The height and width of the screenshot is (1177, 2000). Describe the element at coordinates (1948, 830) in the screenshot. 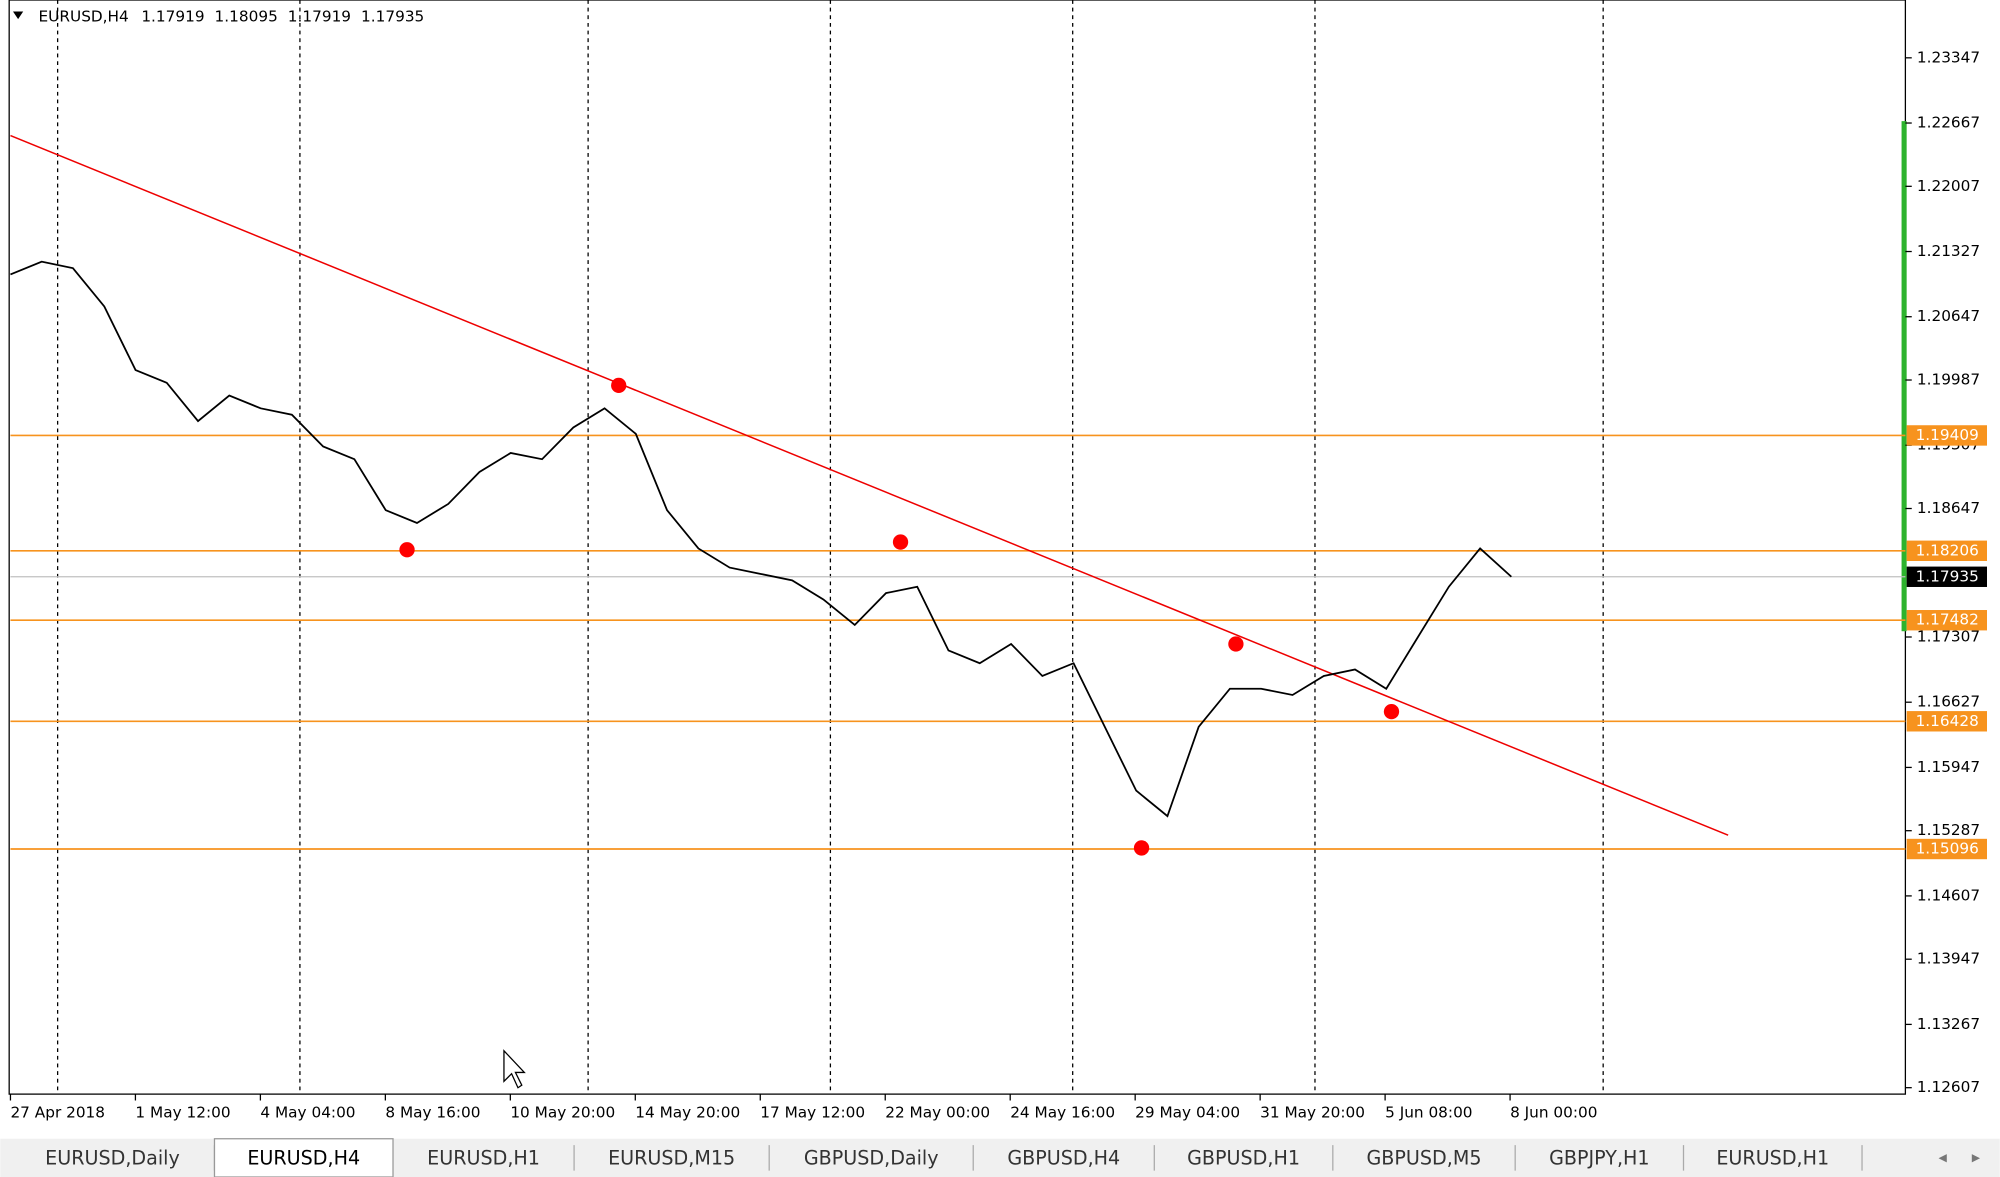

I see `price-label: 1.15287` at that location.